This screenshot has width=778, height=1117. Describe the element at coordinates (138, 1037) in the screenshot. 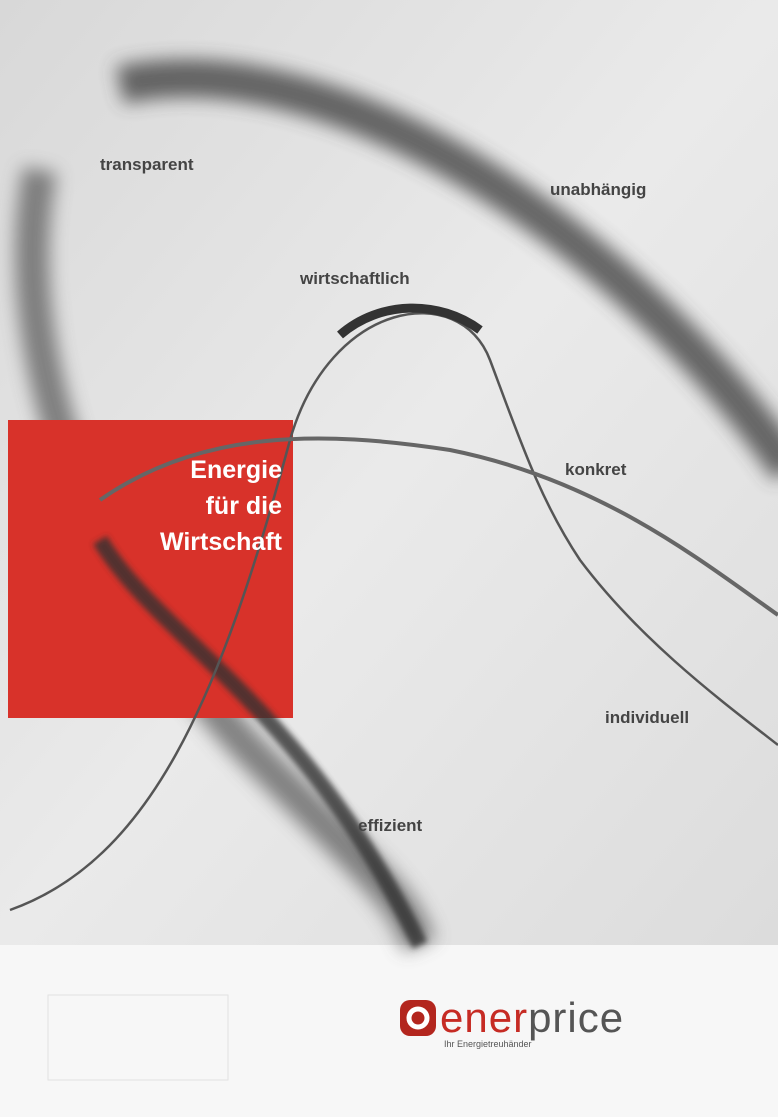

I see `address-field` at that location.